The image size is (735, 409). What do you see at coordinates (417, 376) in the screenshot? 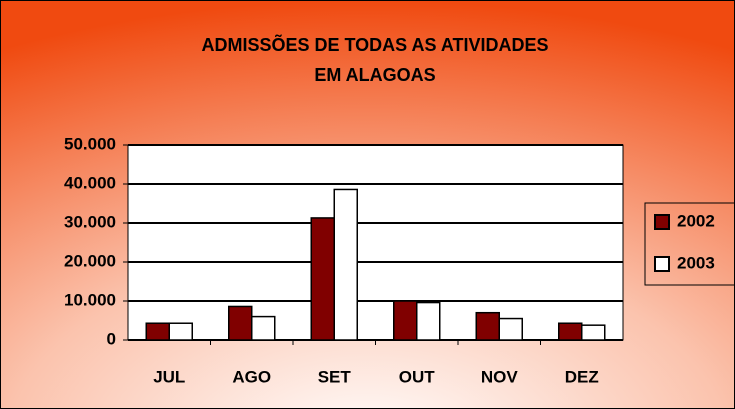
I see `x-tick-label: OUT` at bounding box center [417, 376].